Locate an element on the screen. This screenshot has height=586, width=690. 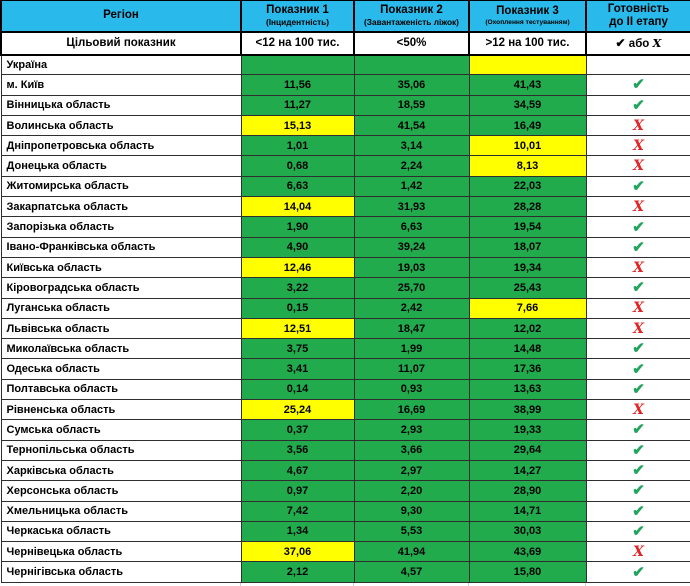
indicator3-cell: 28,90 is located at coordinates (527, 491).